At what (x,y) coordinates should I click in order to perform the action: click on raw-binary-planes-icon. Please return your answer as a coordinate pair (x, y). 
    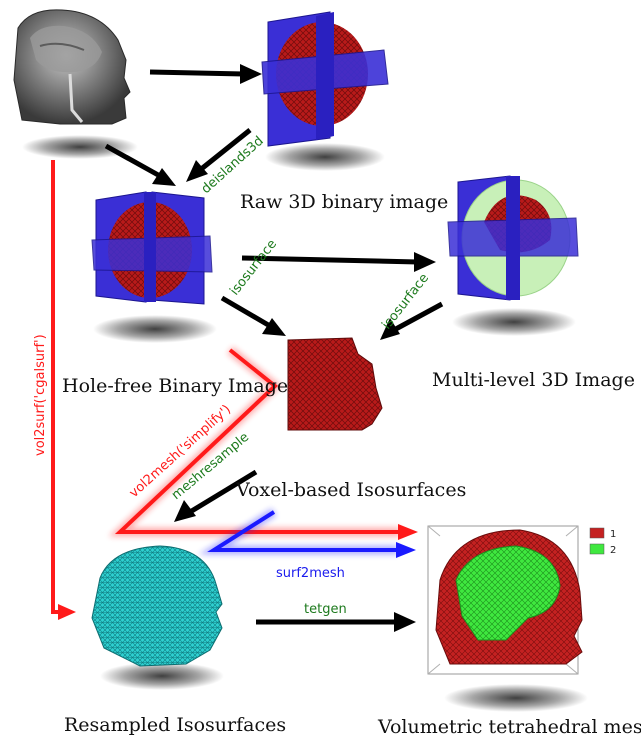
    Looking at the image, I should click on (325, 79).